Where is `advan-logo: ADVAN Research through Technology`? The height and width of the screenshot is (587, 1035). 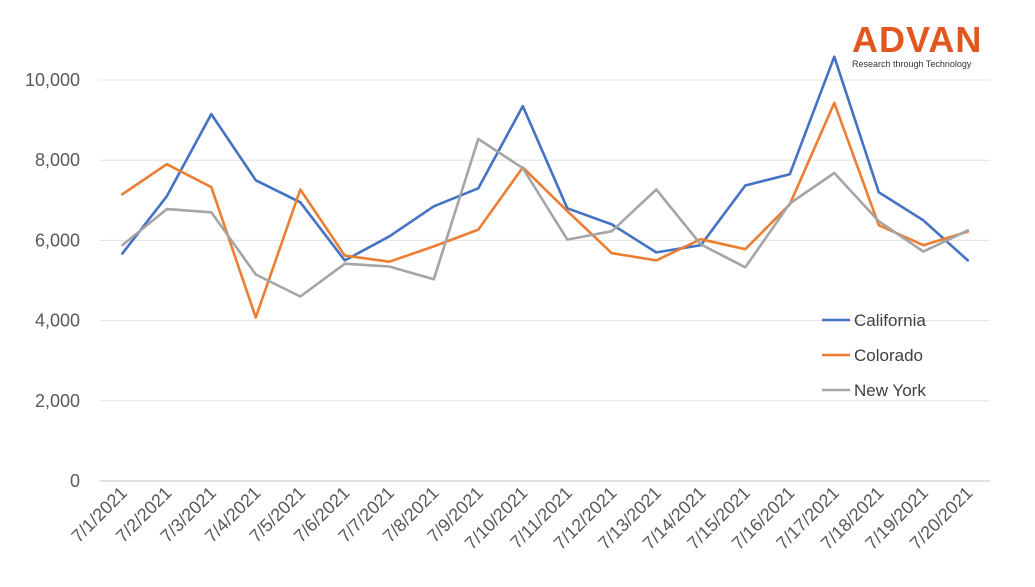
advan-logo: ADVAN Research through Technology is located at coordinates (927, 44).